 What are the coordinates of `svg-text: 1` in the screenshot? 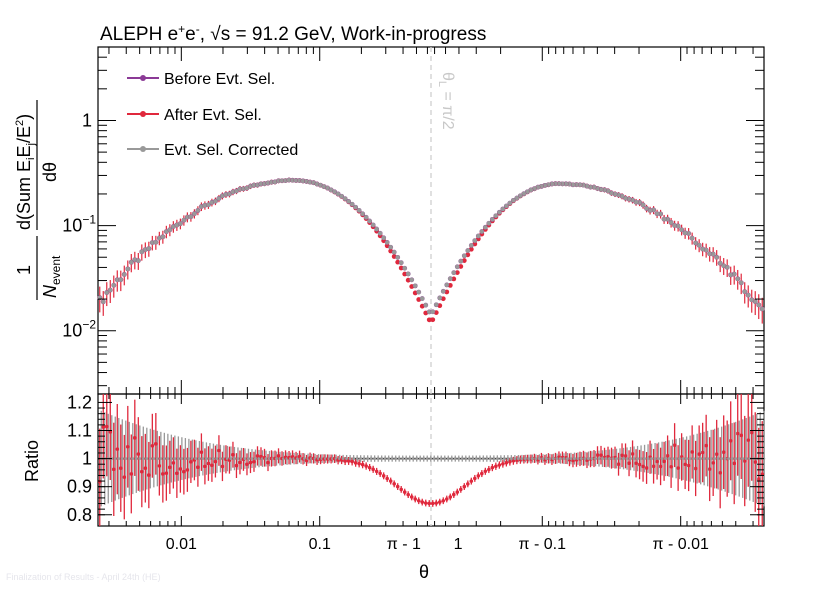 It's located at (24, 270).